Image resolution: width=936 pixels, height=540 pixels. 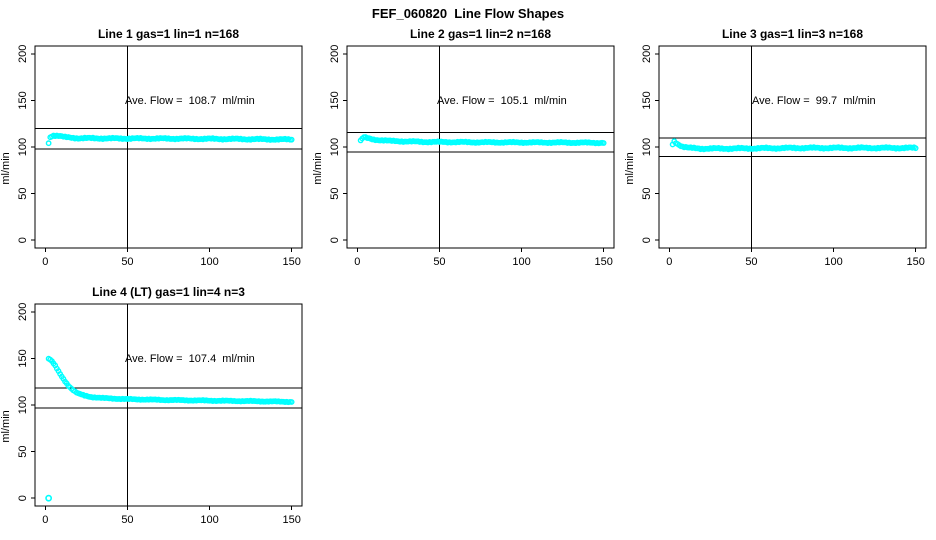 I want to click on panel-line-1-plot: 0 50 100 150 0 50 100 150 200 ml/min, so click(x=151, y=156).